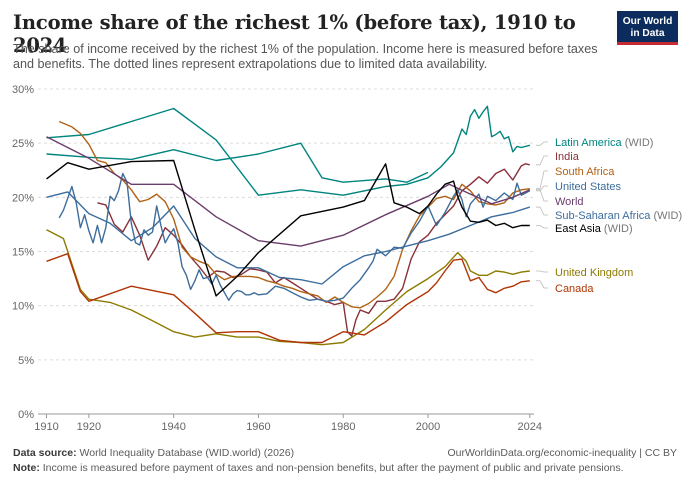  Describe the element at coordinates (23, 144) in the screenshot. I see `y-tick-label: 25%` at that location.